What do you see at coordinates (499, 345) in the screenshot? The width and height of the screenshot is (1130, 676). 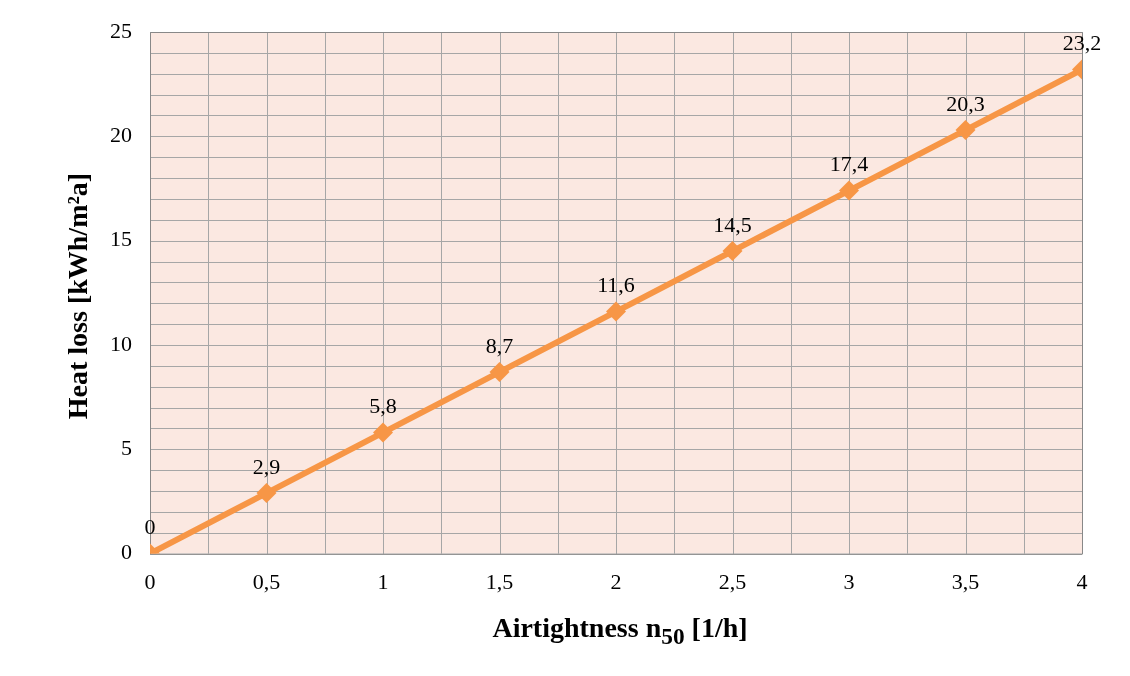 I see `data-label: 8,7` at bounding box center [499, 345].